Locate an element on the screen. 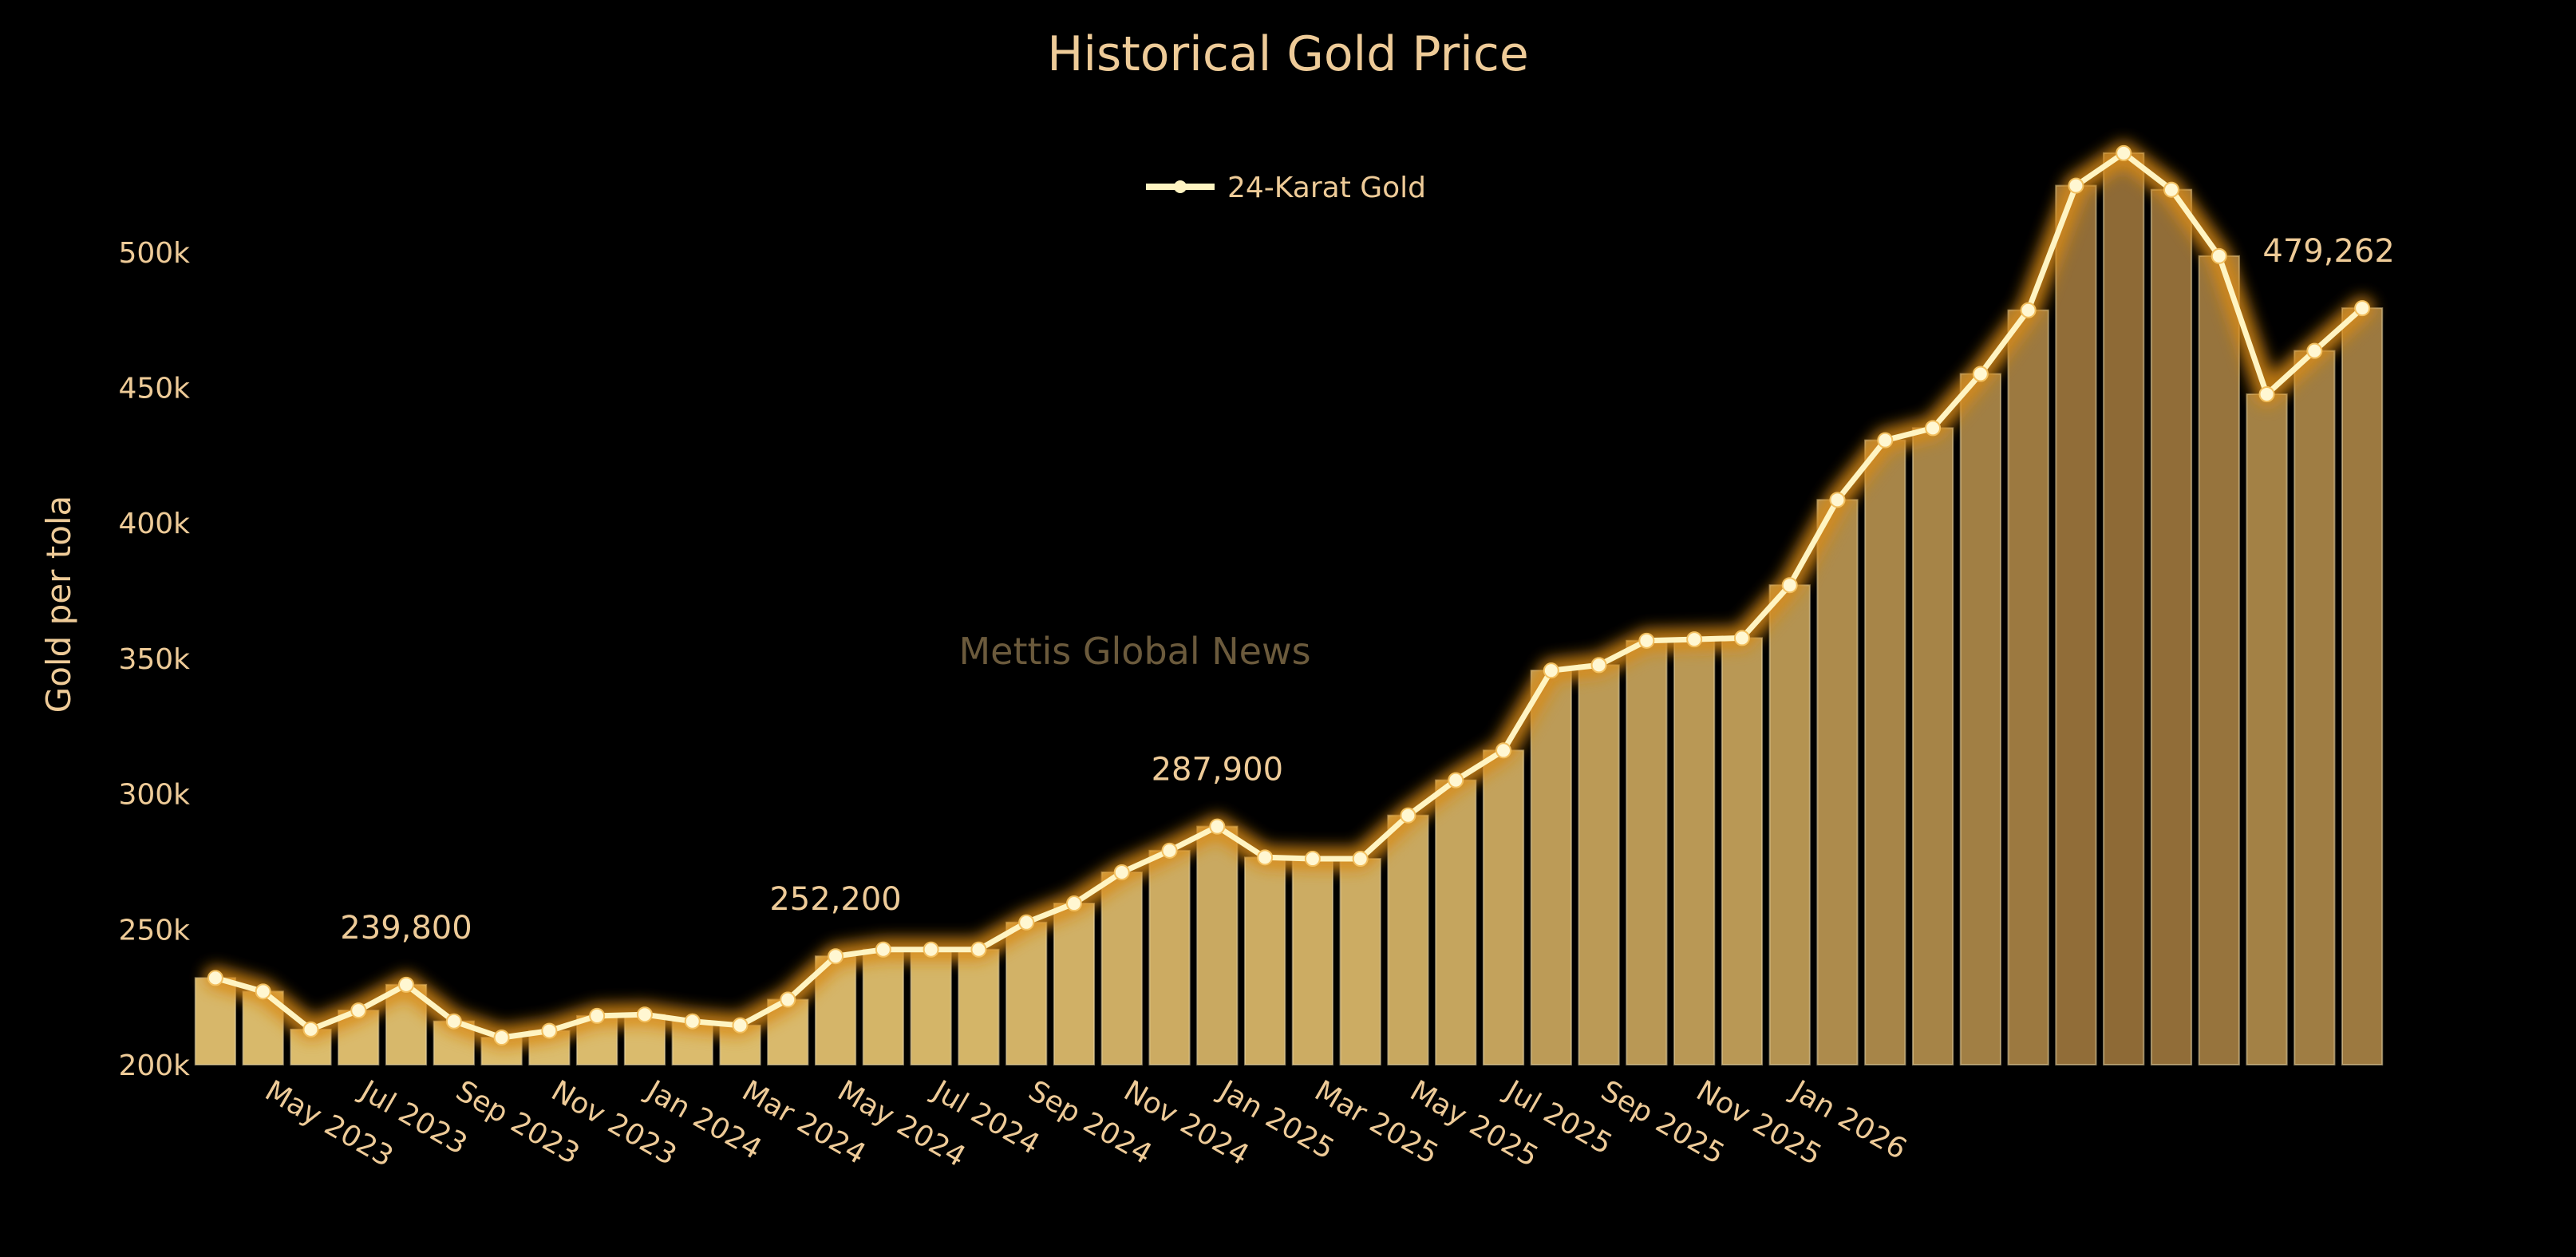  chart-title: Historical Gold Price is located at coordinates (1288, 54).